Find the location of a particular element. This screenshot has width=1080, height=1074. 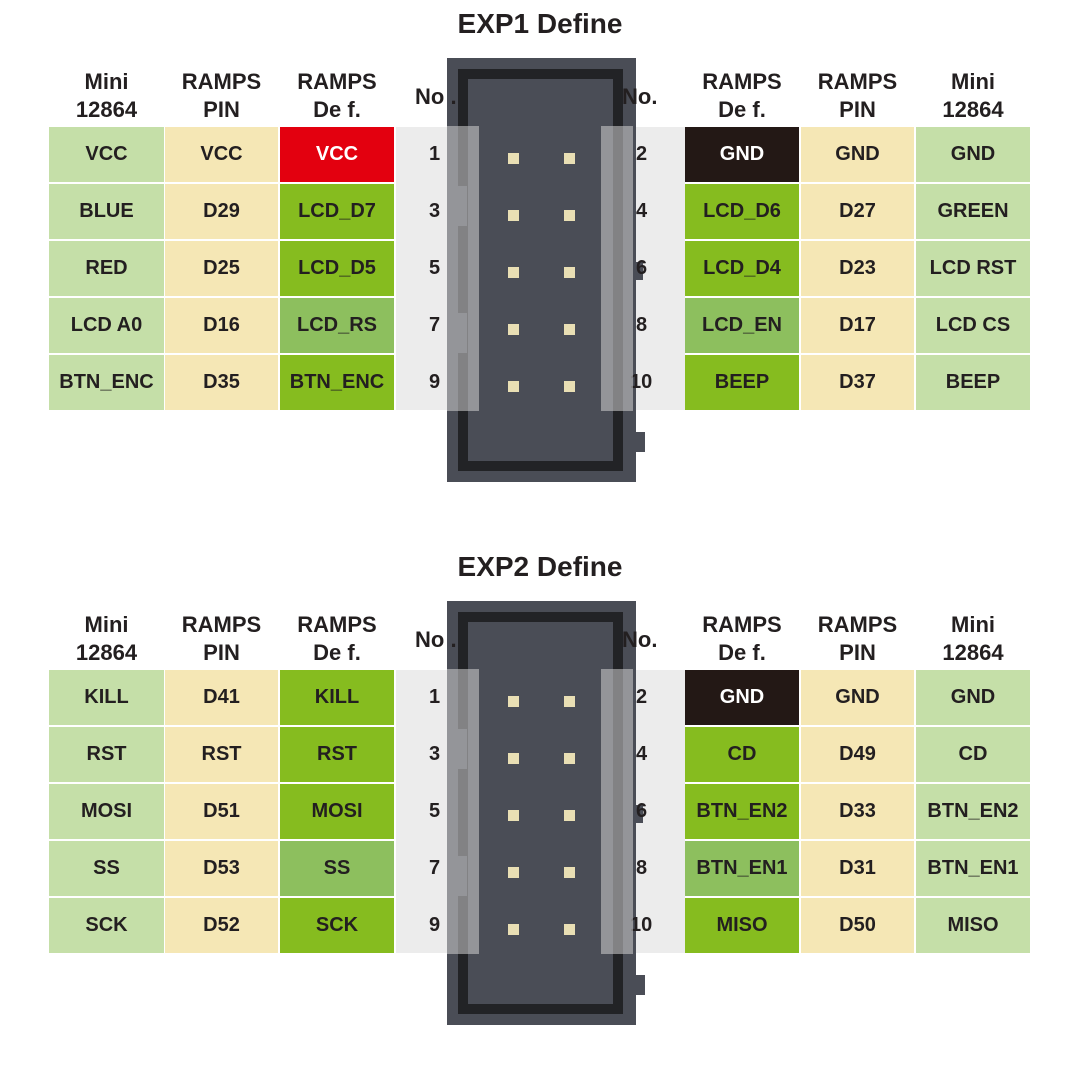

pin-cell-left-mini: RST is located at coordinates (106, 754).